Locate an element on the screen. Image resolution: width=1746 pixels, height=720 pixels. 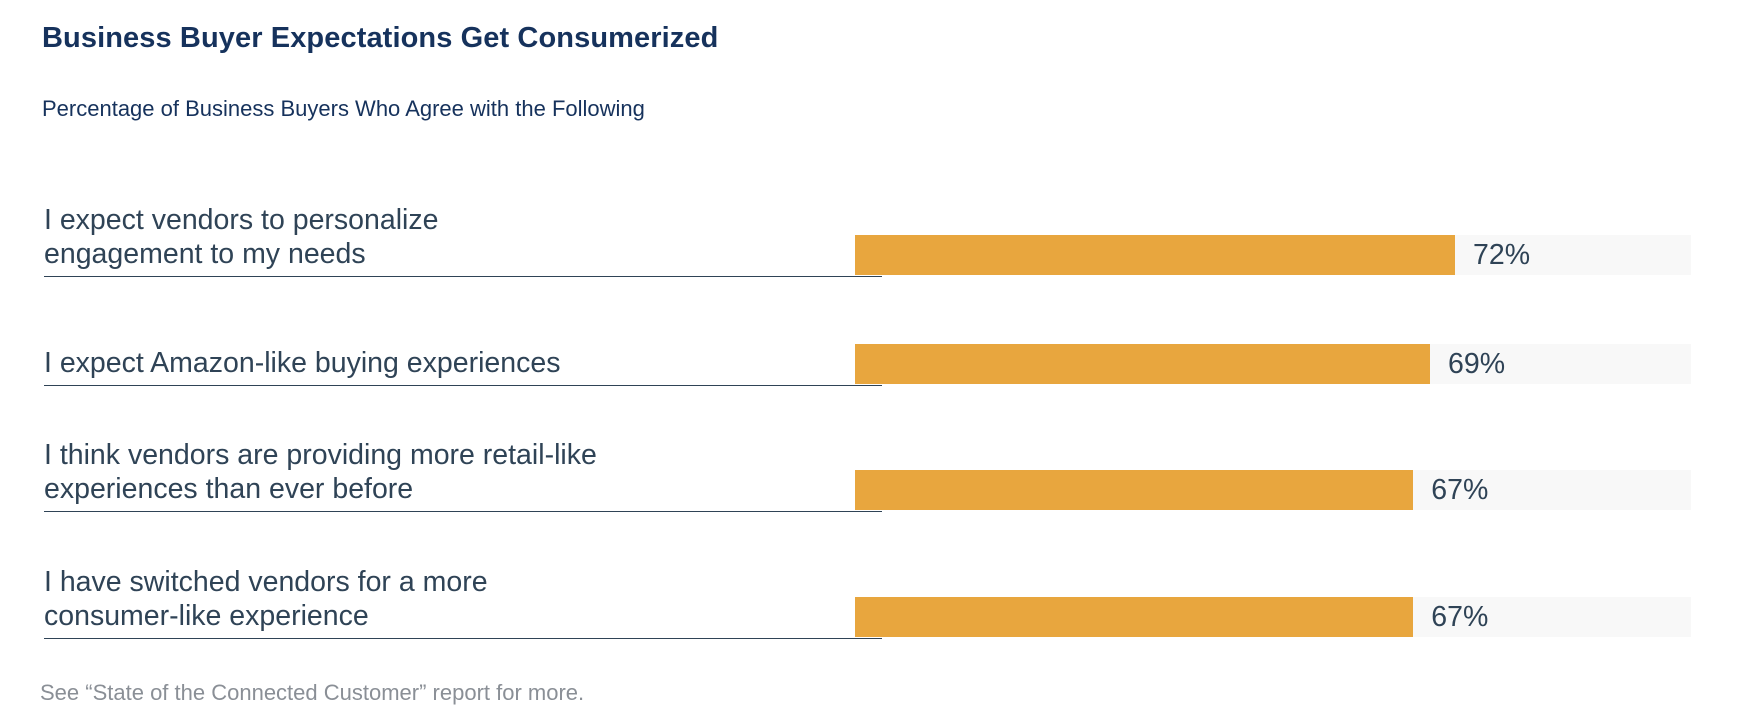
category-label: I expect Amazon-like buying experiences is located at coordinates (302, 363).